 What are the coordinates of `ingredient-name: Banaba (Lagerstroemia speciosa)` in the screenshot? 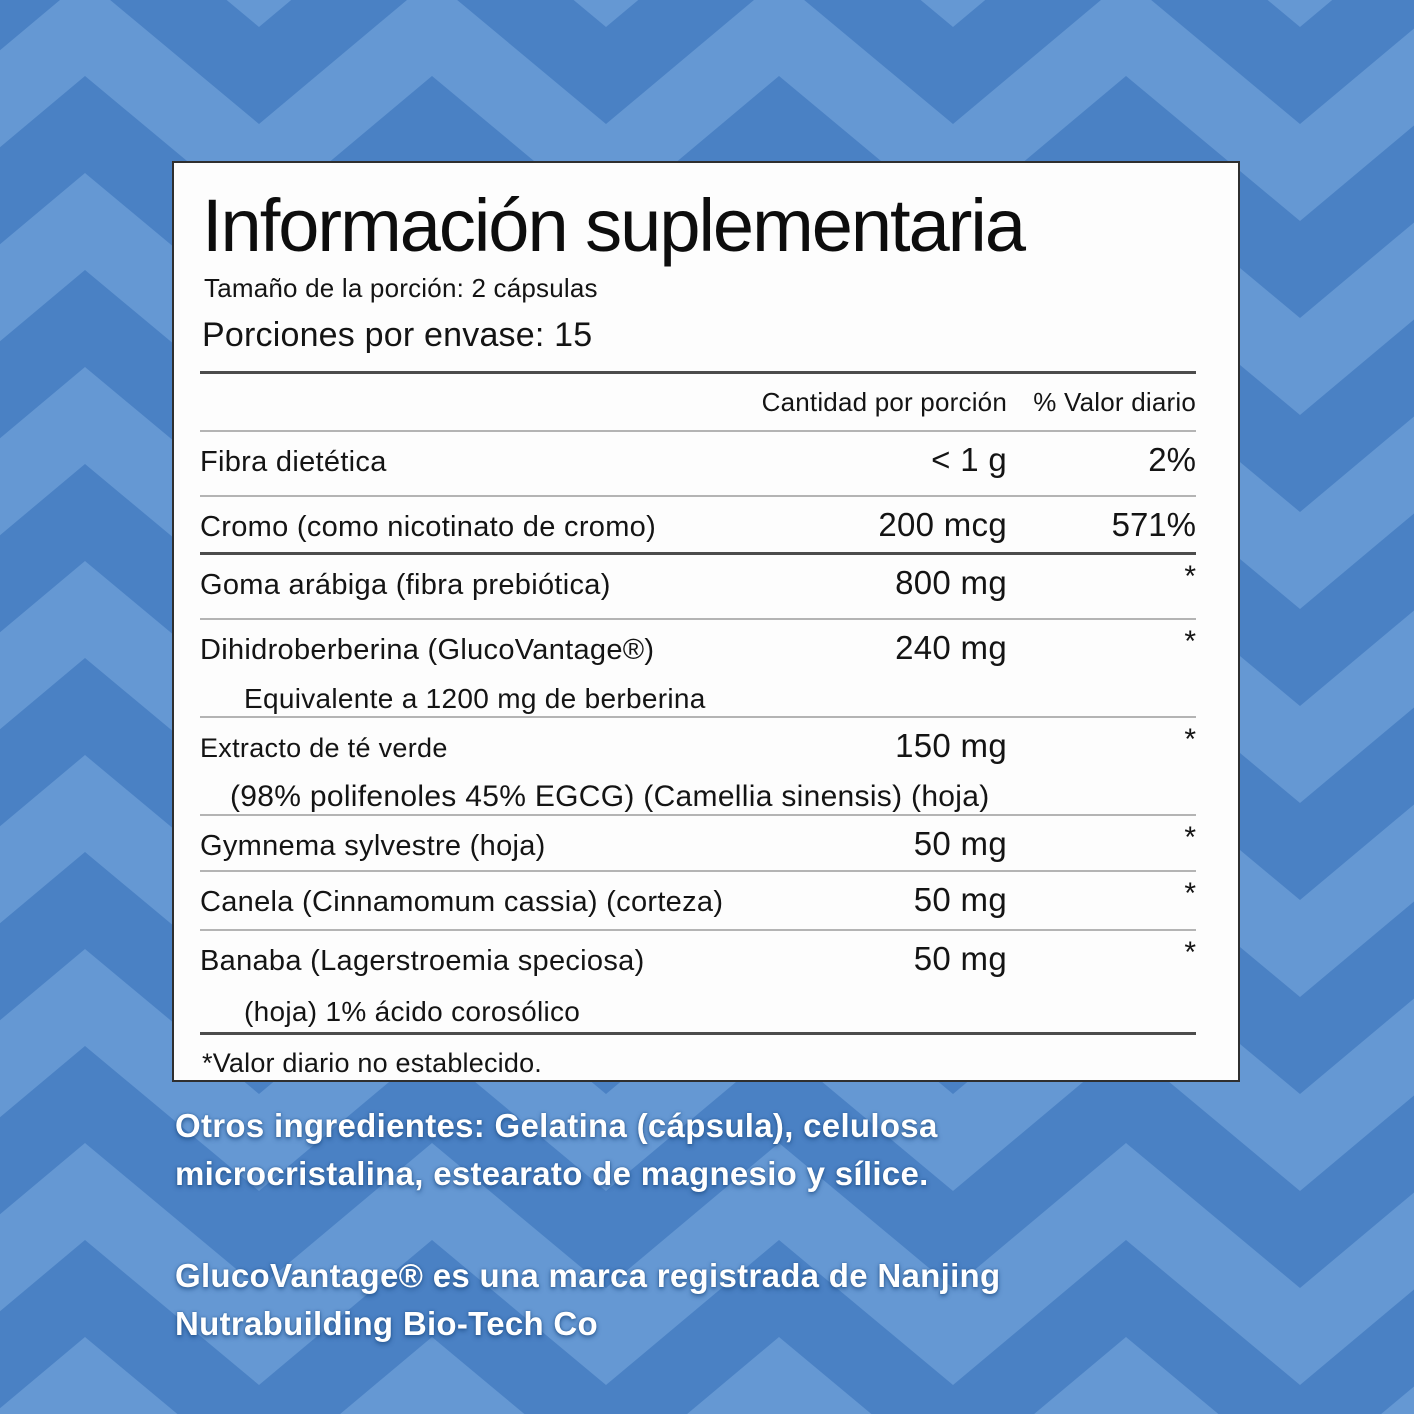 It's located at (422, 961).